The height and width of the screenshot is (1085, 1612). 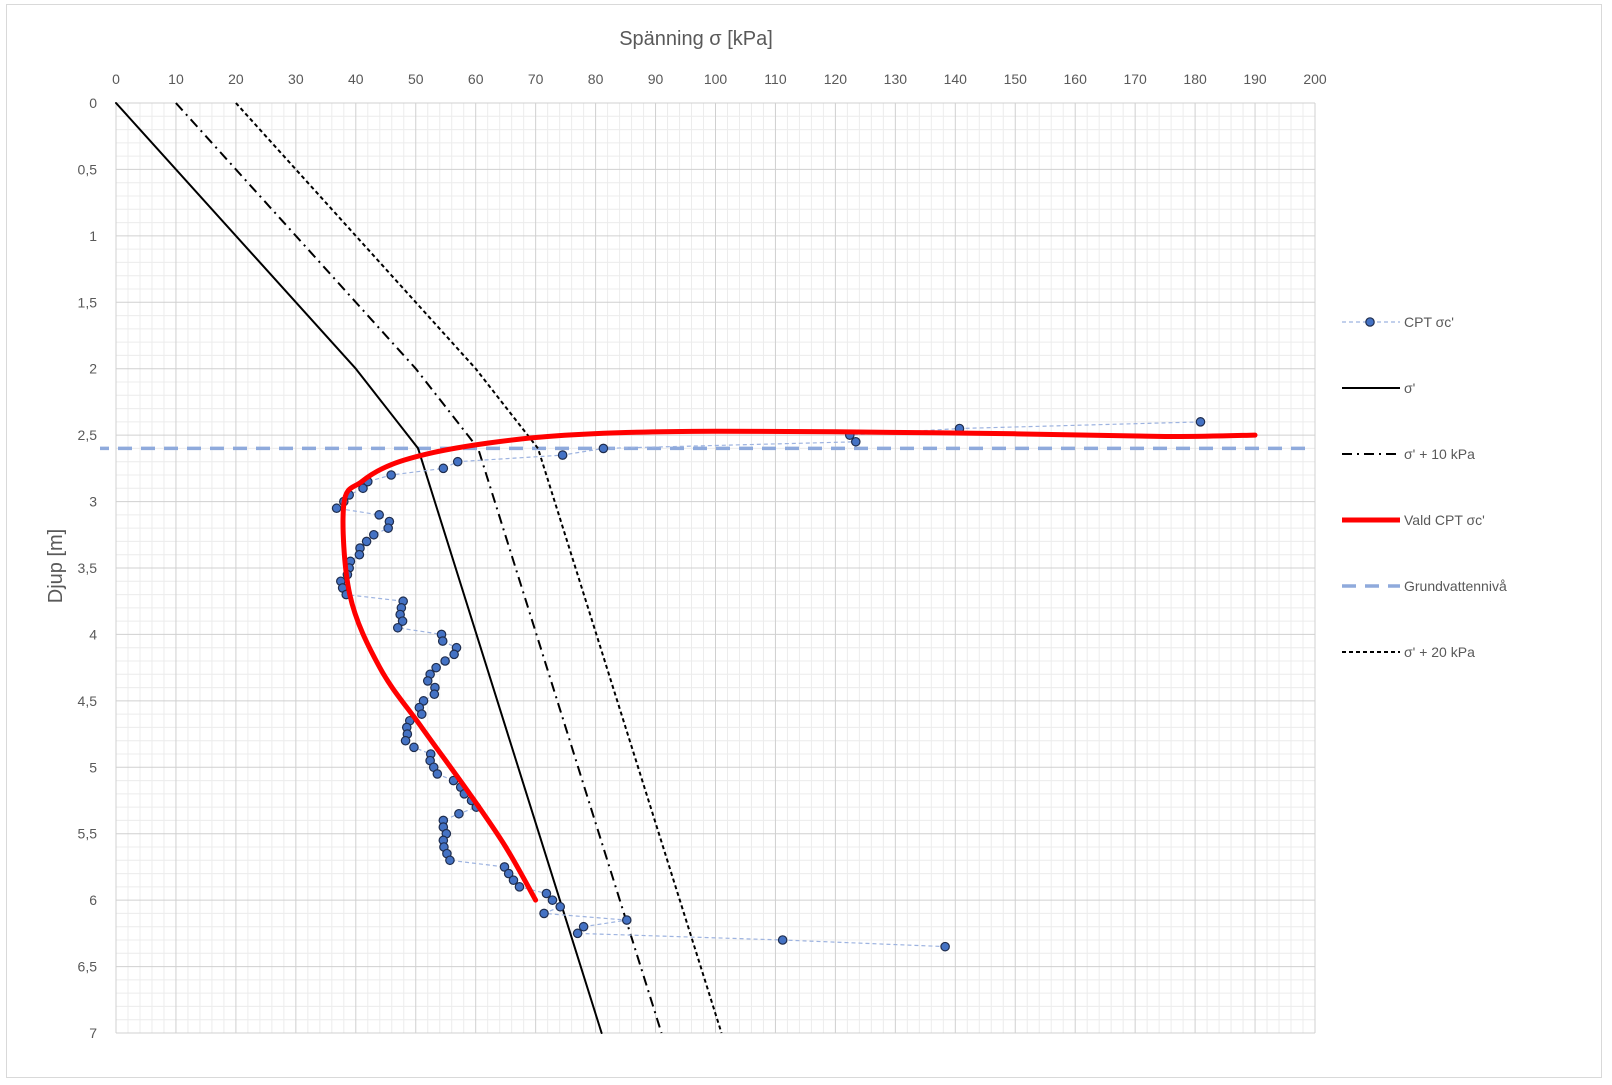 I want to click on y-tick-label: 3,5, so click(x=88, y=568).